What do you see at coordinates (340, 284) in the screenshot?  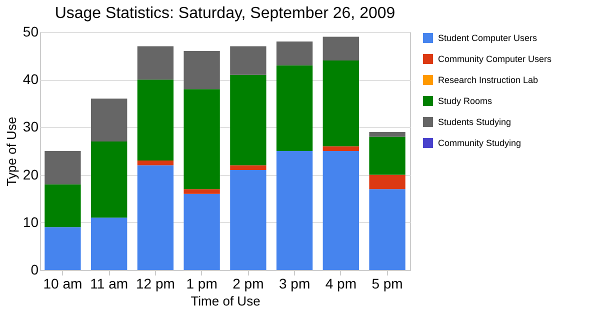 I see `x-tick-label: 4 pm` at bounding box center [340, 284].